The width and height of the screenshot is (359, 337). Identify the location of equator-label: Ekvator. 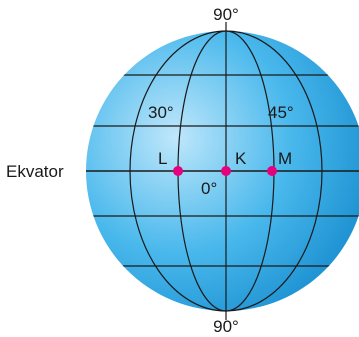
(35, 171).